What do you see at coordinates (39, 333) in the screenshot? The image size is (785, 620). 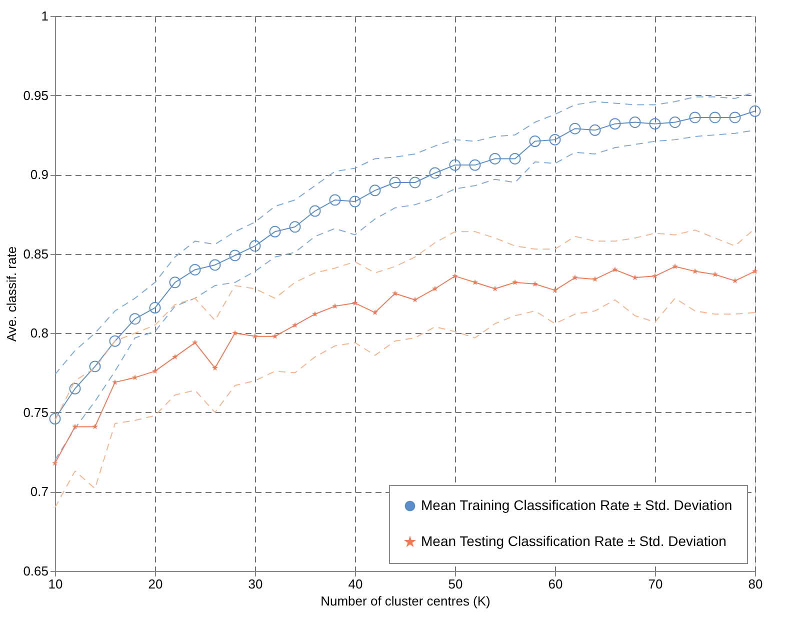 I see `y-tick-label: 0.8` at bounding box center [39, 333].